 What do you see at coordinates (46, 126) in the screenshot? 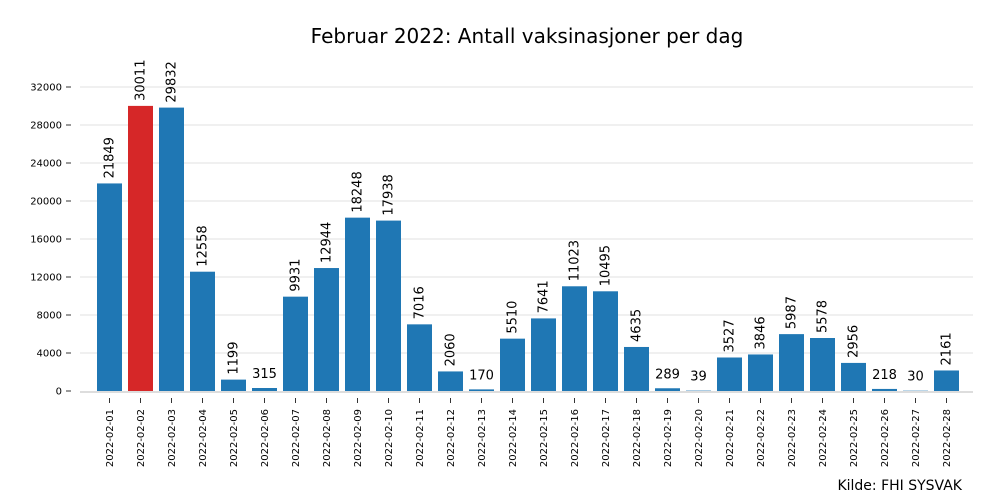
I see `y-tick-label: 28000` at bounding box center [46, 126].